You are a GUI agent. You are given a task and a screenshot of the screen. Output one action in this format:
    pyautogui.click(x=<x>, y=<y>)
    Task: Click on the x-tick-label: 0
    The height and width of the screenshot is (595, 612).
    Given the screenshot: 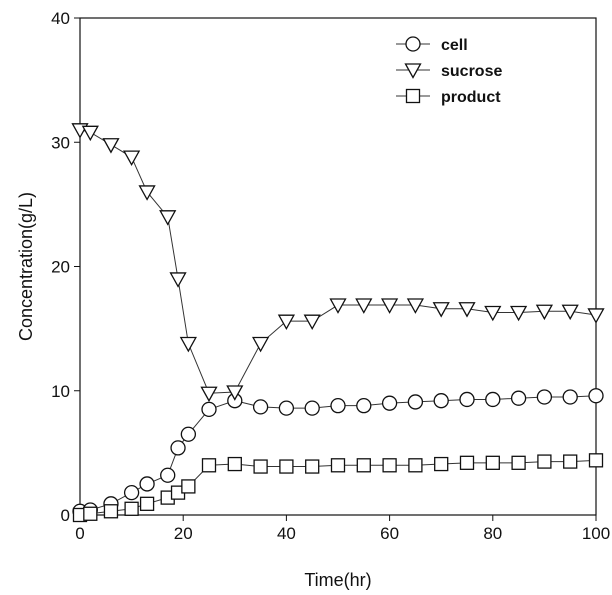 What is the action you would take?
    pyautogui.click(x=79, y=533)
    